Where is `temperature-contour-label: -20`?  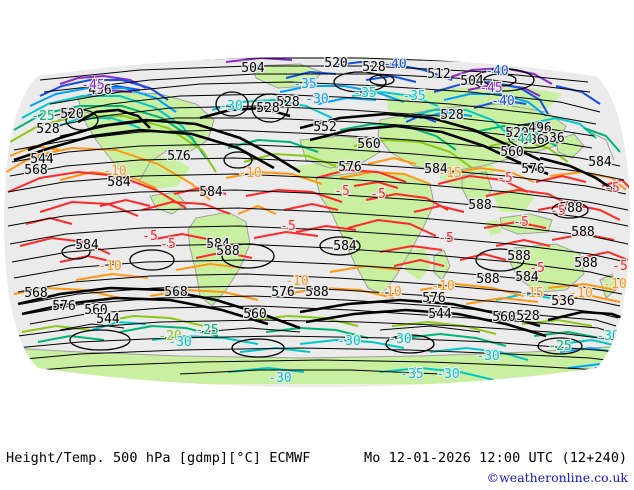 temperature-contour-label: -20 is located at coordinates (169, 336).